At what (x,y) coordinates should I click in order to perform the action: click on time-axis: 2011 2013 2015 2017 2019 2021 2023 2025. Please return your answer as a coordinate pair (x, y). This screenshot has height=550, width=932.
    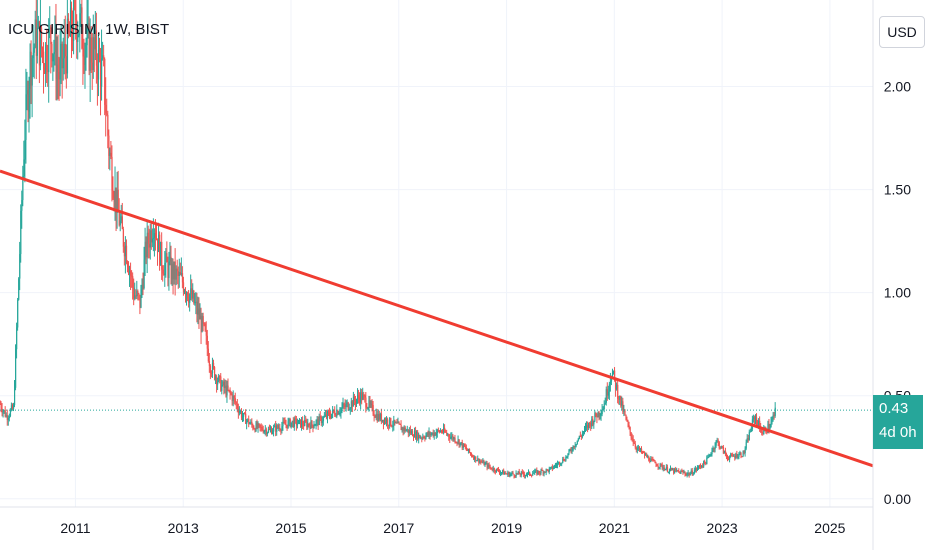
    Looking at the image, I should click on (452, 528).